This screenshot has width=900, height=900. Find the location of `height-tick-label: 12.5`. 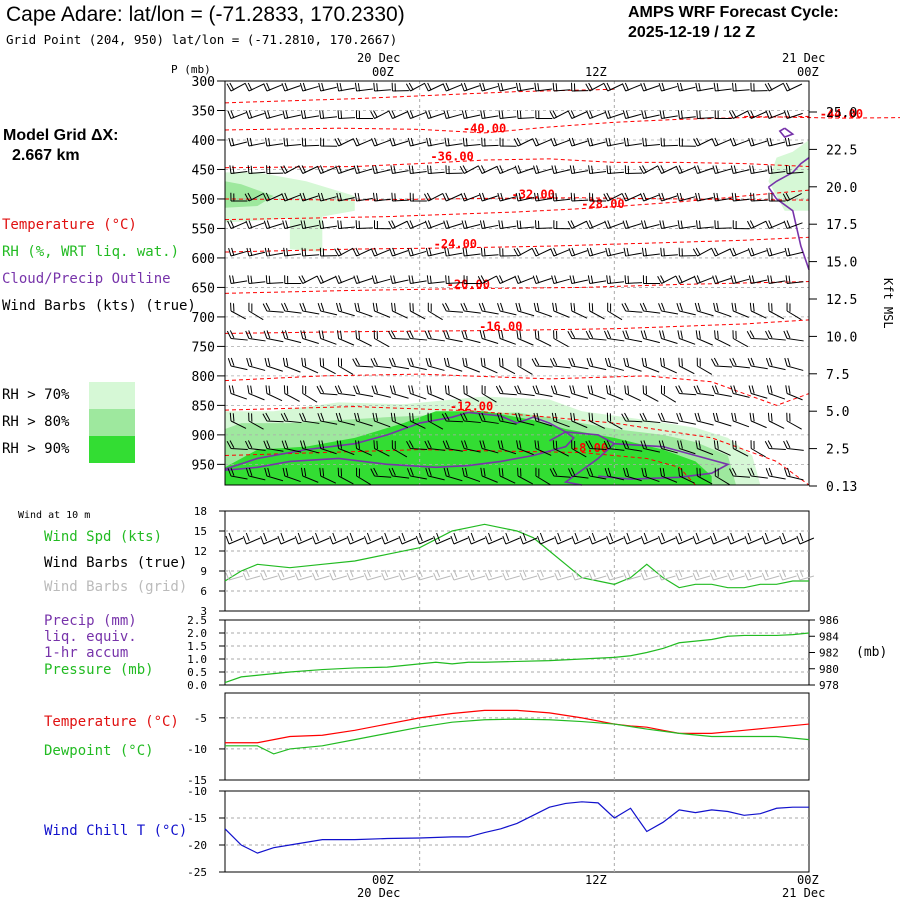

height-tick-label: 12.5 is located at coordinates (841, 300).